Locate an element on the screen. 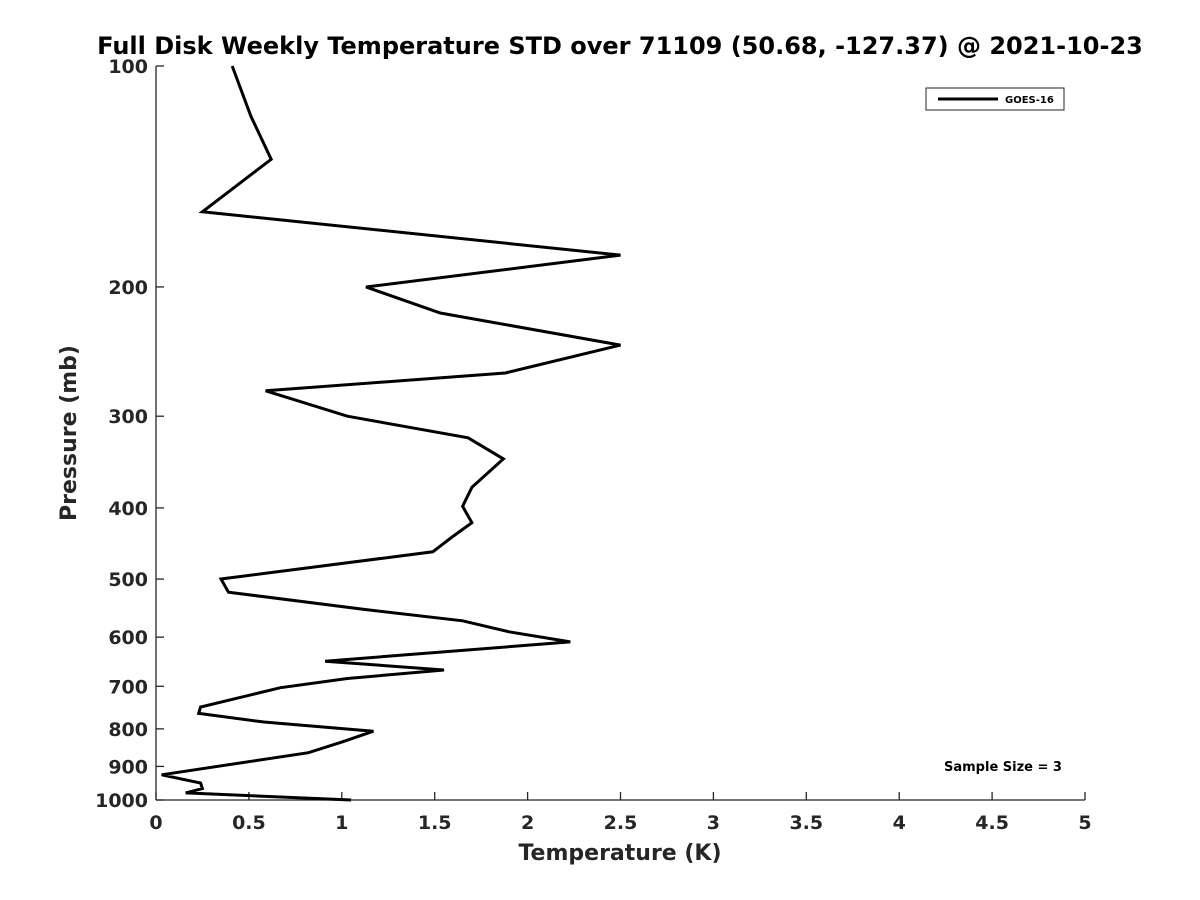 This screenshot has width=1200, height=900. sample-size-annotation: Sample Size = 3 is located at coordinates (1003, 767).